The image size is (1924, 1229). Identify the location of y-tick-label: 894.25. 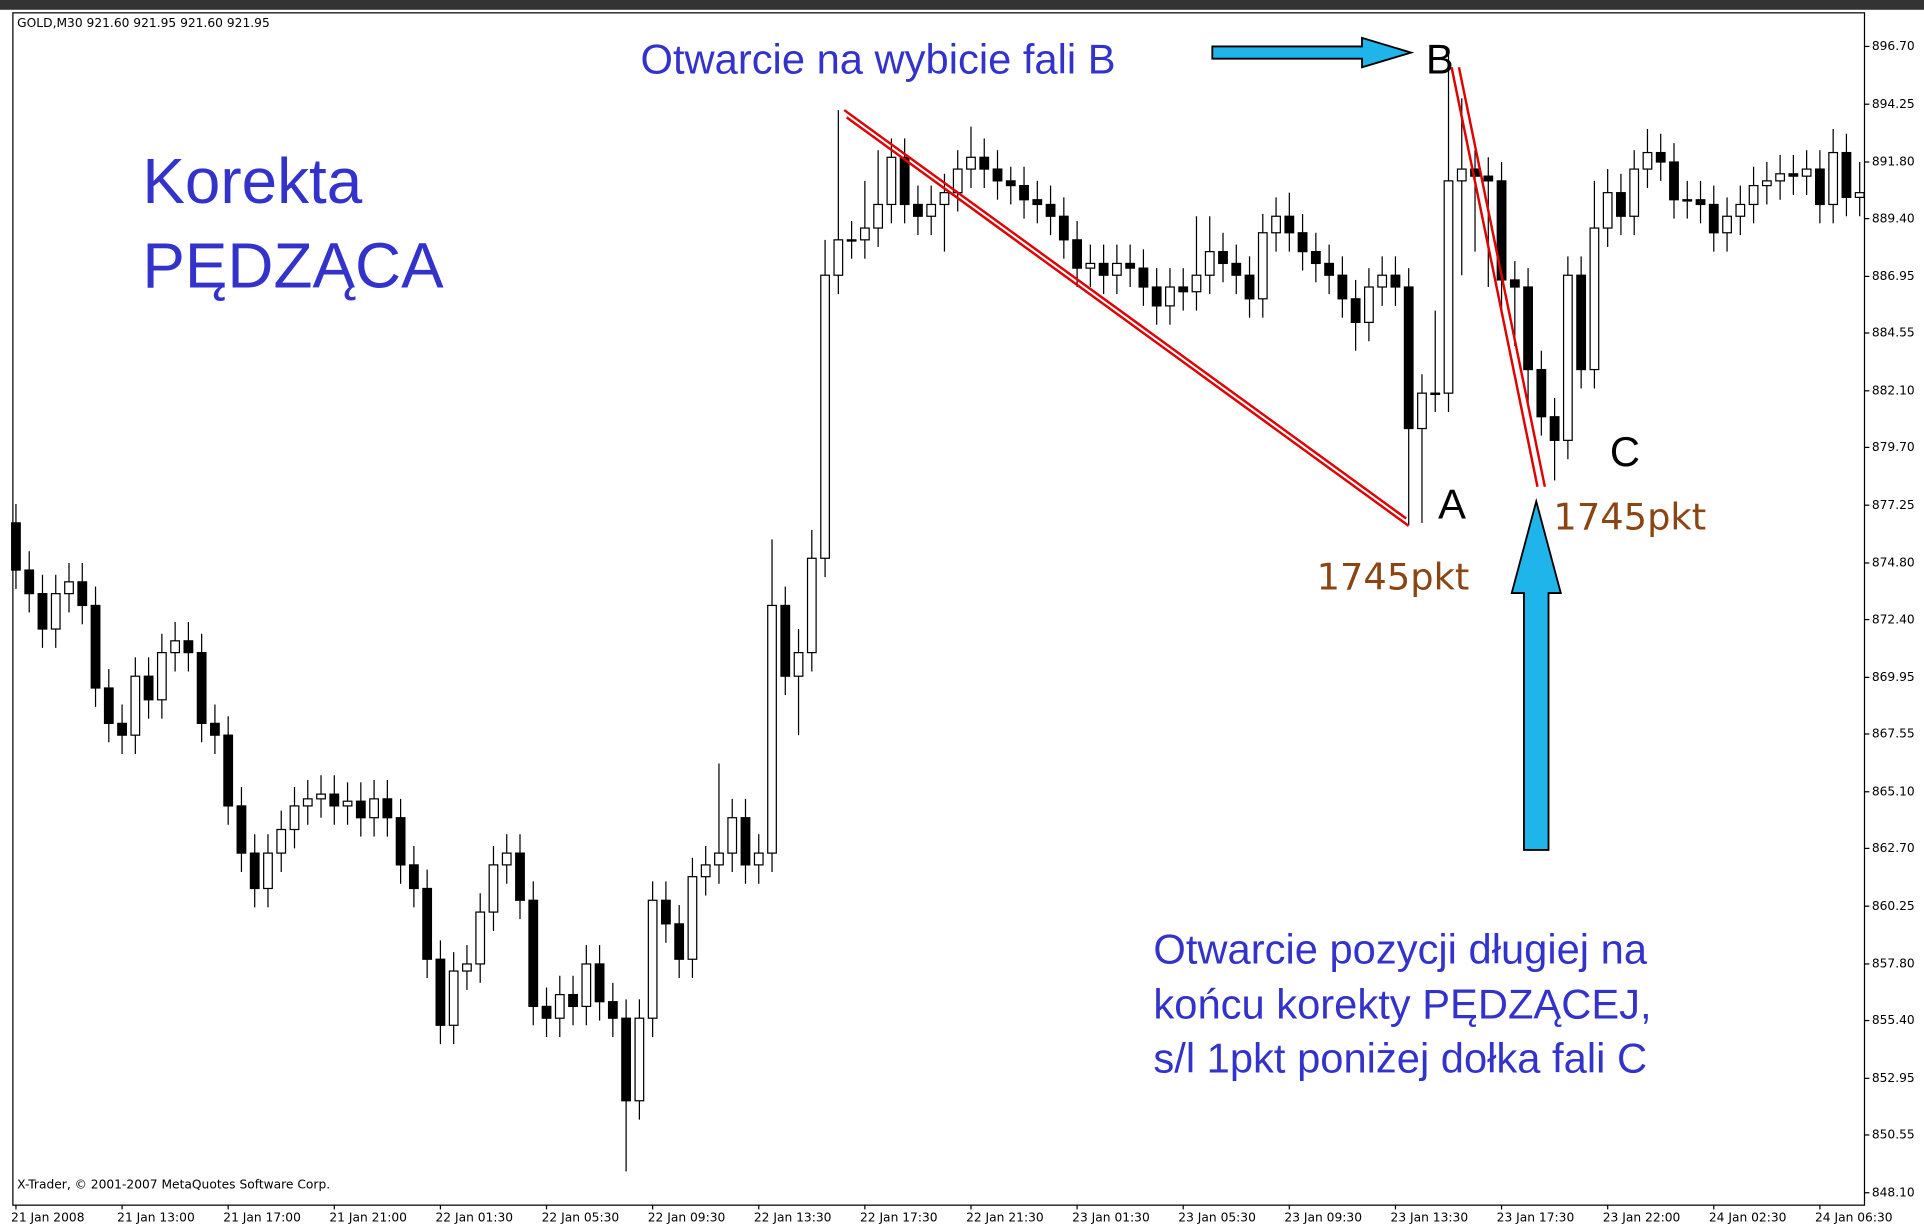
(1893, 104).